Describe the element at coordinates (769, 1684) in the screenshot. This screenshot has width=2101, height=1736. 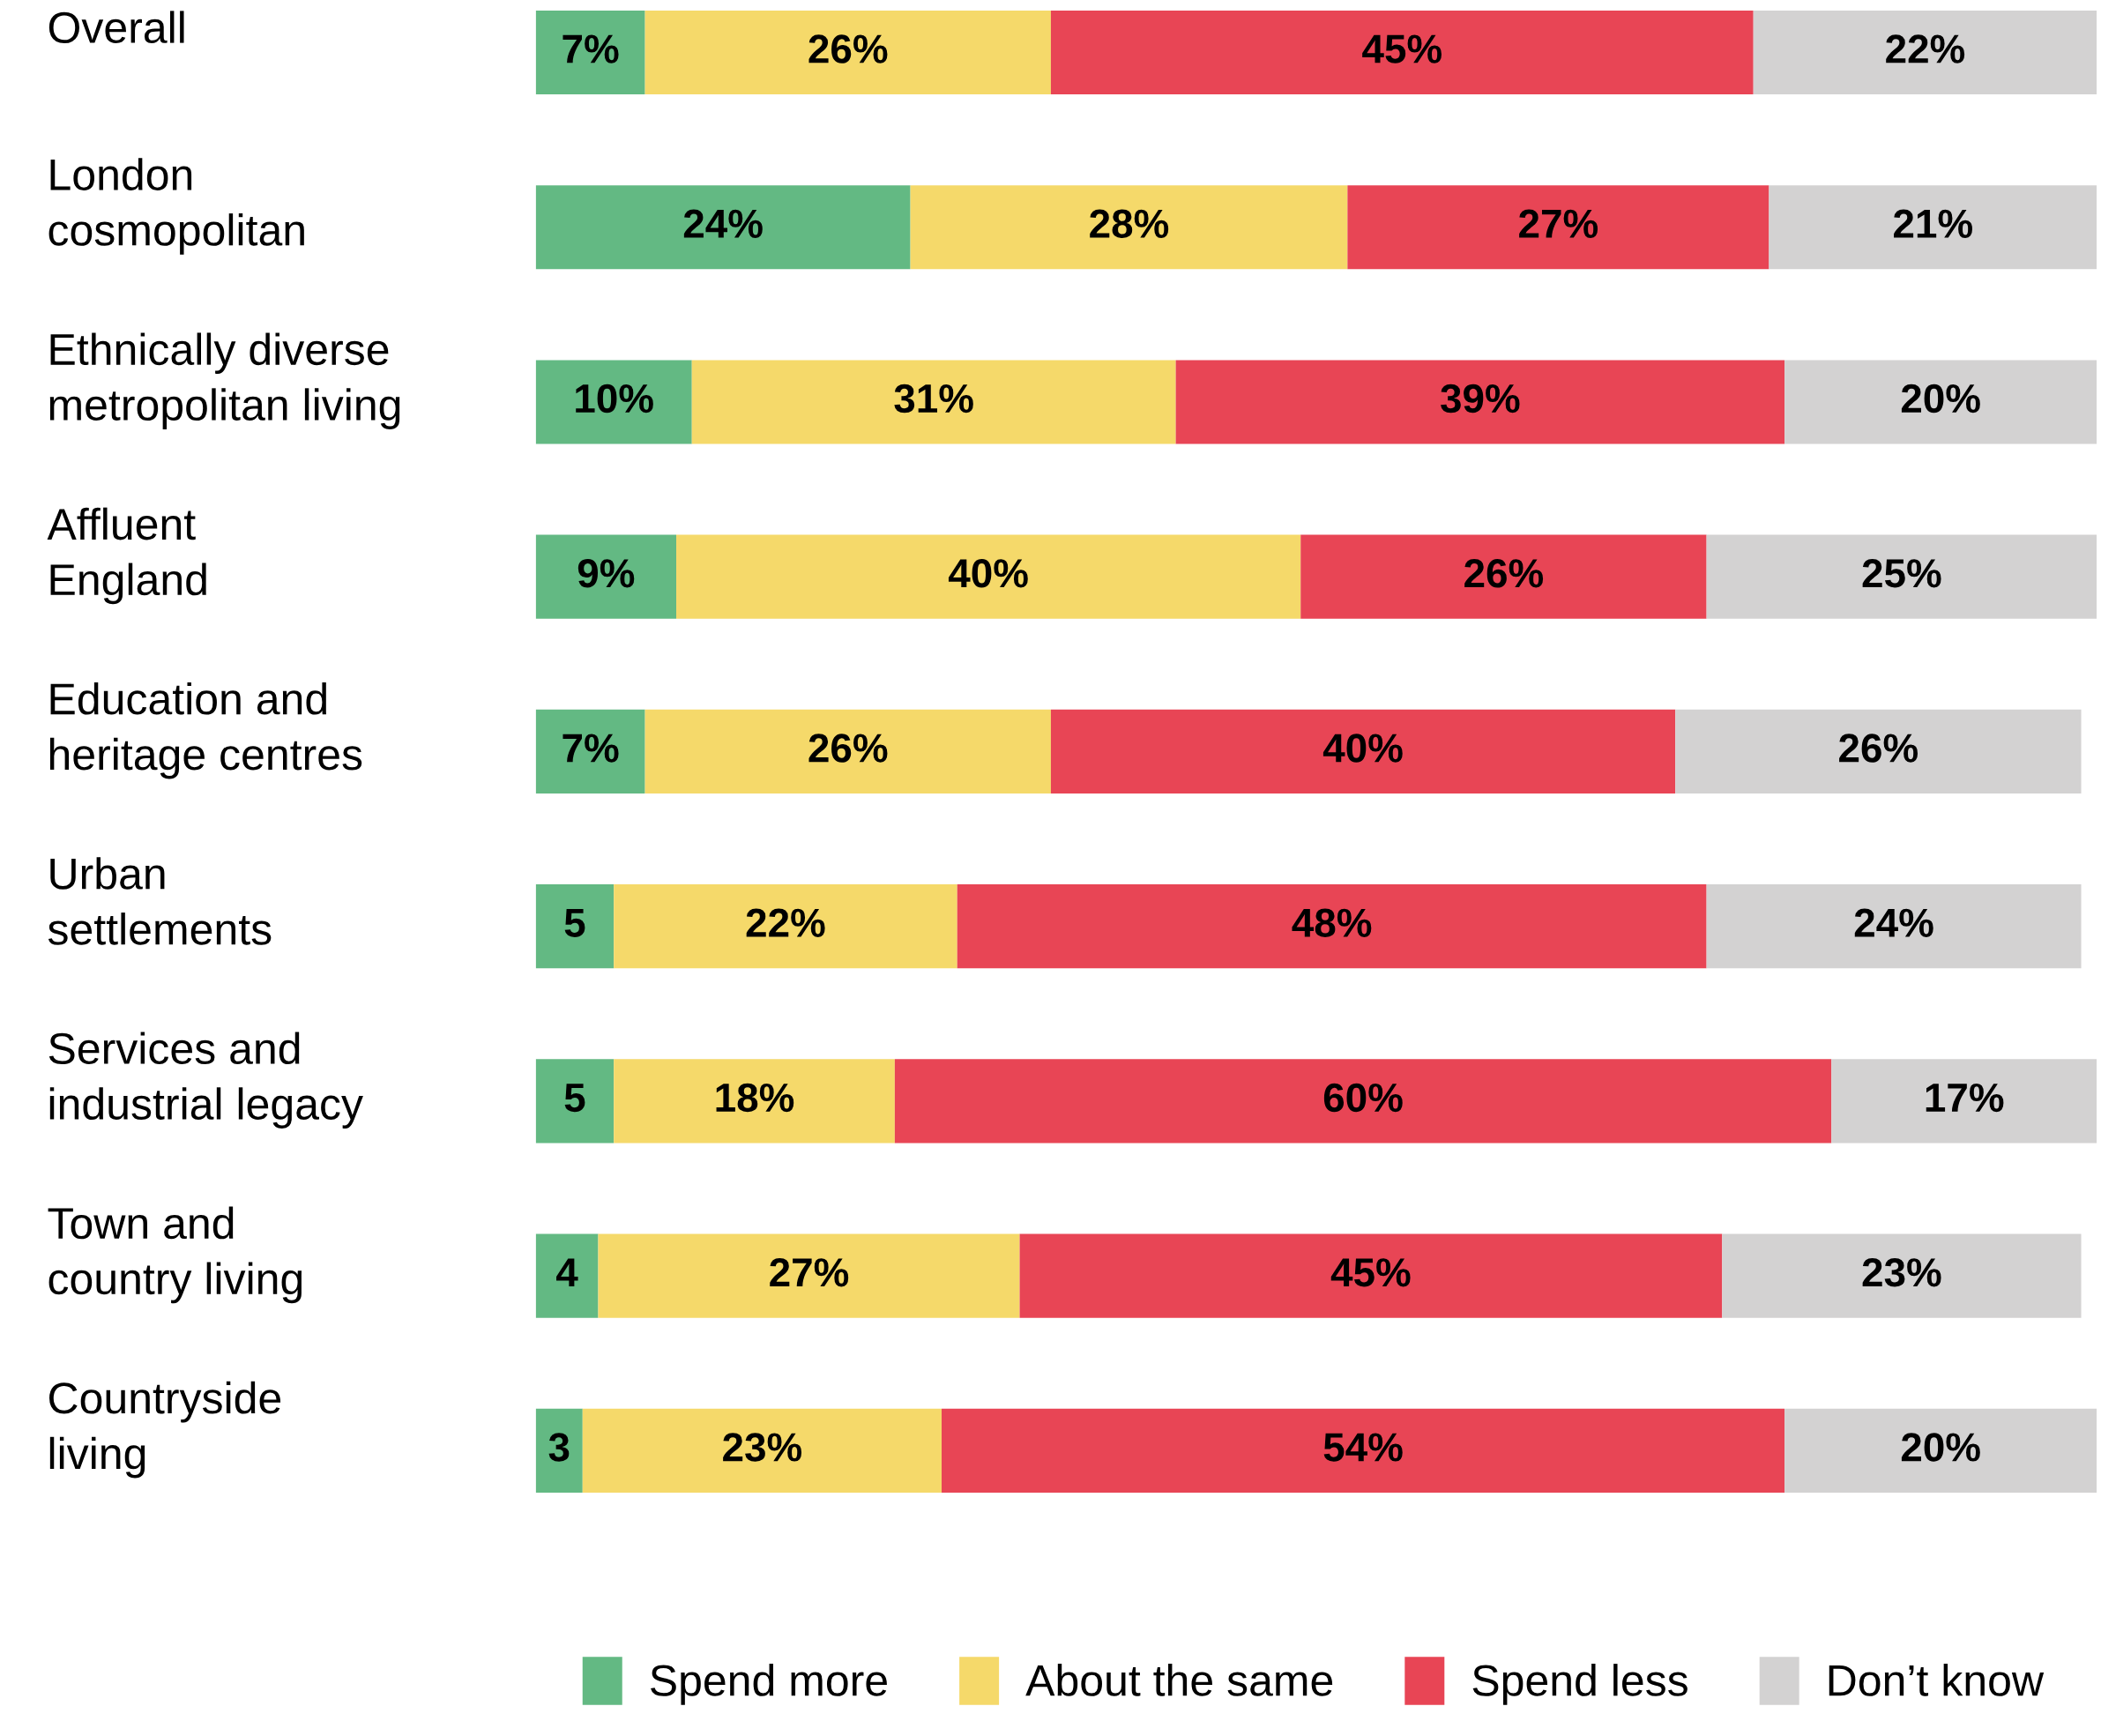
I see `legend-label: Spend more` at that location.